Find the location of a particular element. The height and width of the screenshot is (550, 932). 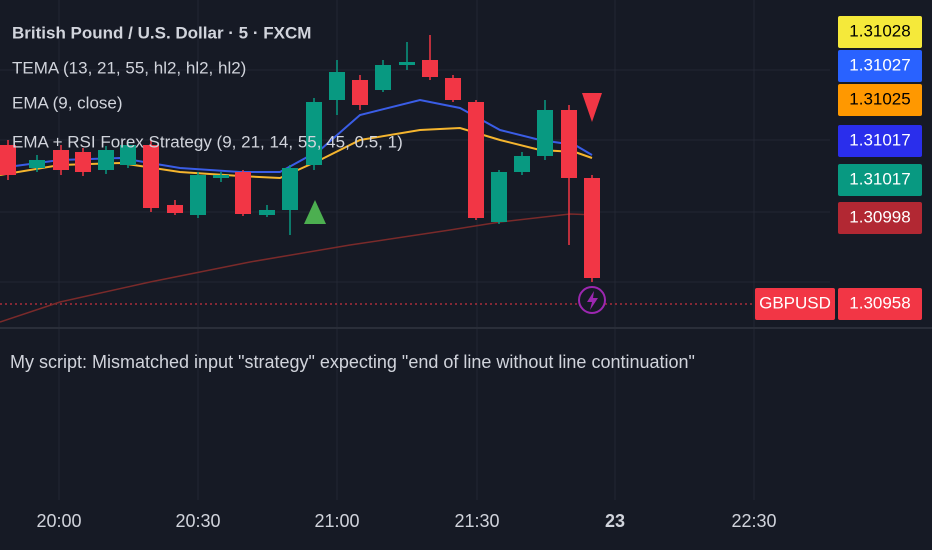

ema-slow is located at coordinates (299, 268).